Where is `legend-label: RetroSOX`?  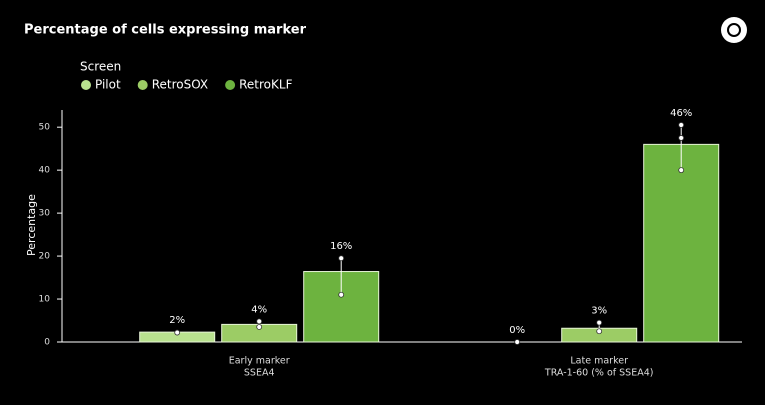 legend-label: RetroSOX is located at coordinates (180, 85).